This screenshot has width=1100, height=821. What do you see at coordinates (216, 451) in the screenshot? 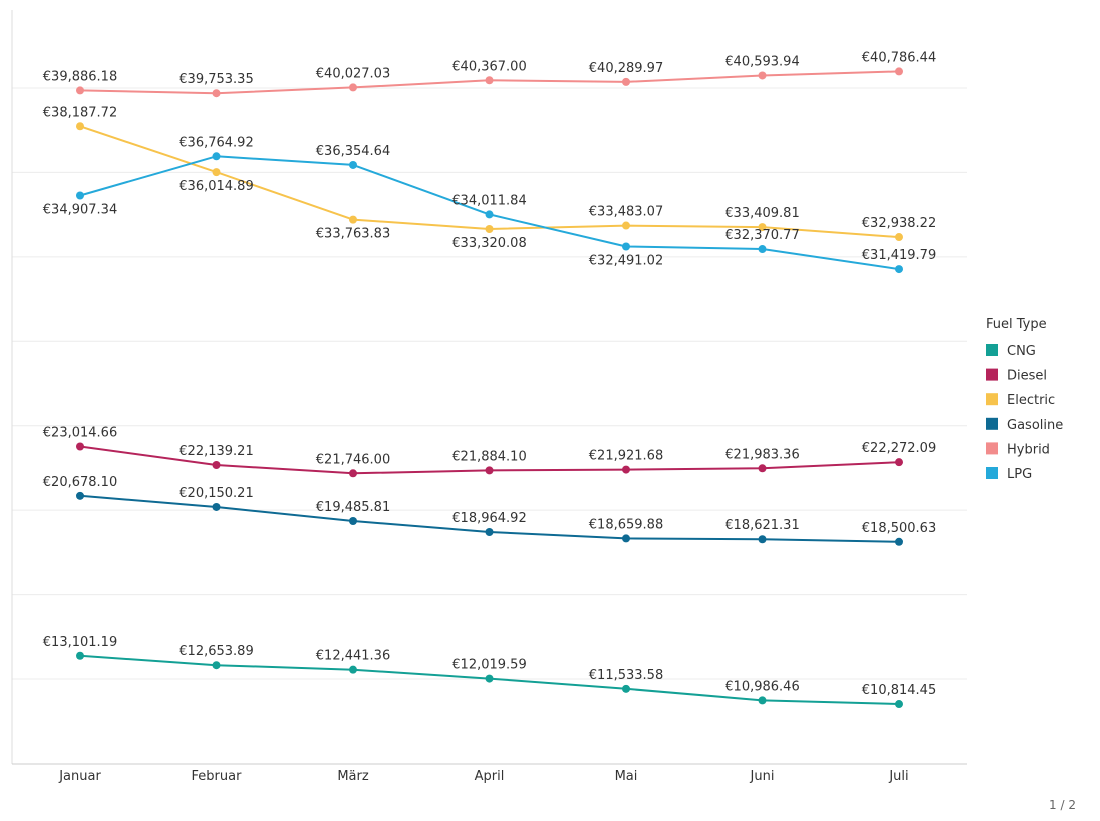
I see `data-label: €22,139.21` at bounding box center [216, 451].